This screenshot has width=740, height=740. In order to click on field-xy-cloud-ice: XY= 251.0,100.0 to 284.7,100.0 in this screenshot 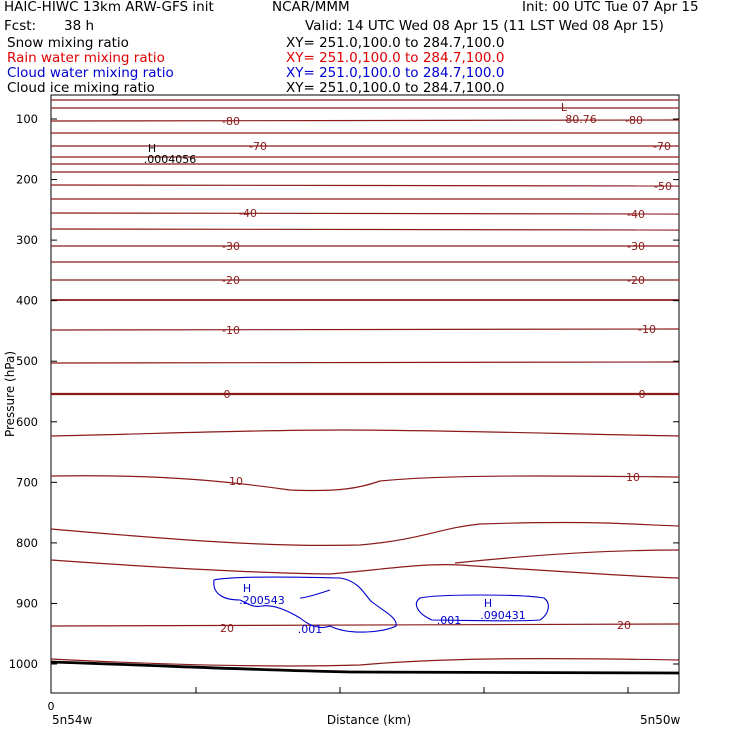, I will do `click(395, 88)`.